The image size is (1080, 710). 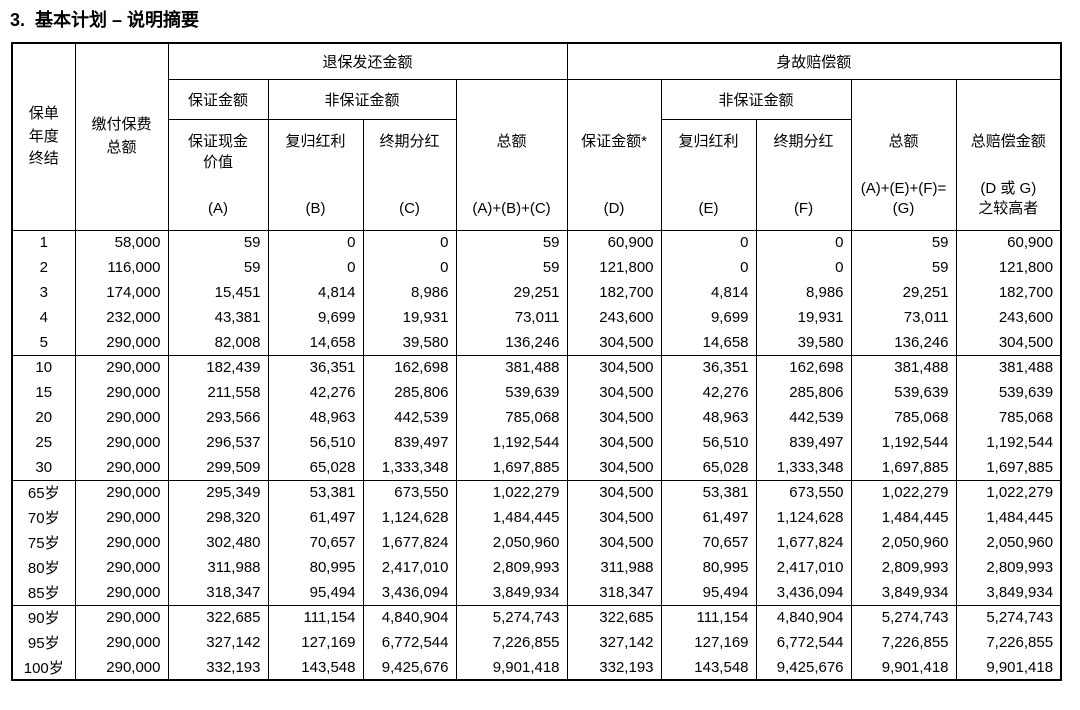 I want to click on surrender-terminal-dividend-header: 终期分红 (C), so click(x=409, y=174).